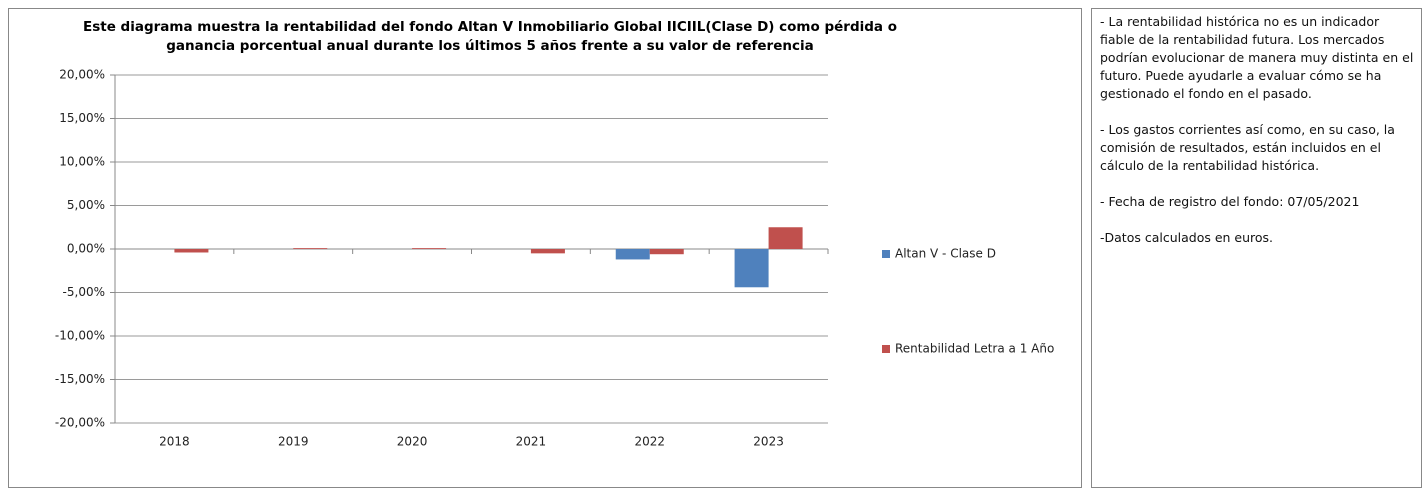 This screenshot has width=1423, height=488. Describe the element at coordinates (82, 75) in the screenshot. I see `y-tick-label: 20,00%` at that location.